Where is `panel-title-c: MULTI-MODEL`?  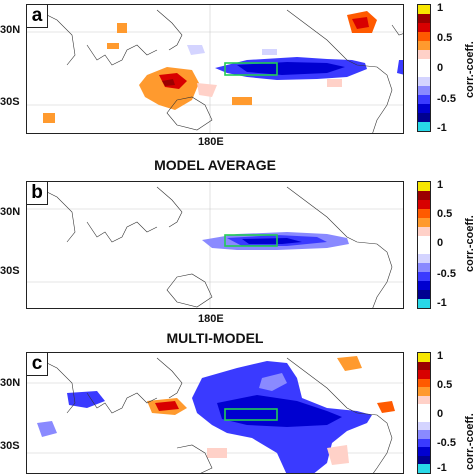
panel-title-c: MULTI-MODEL is located at coordinates (215, 338).